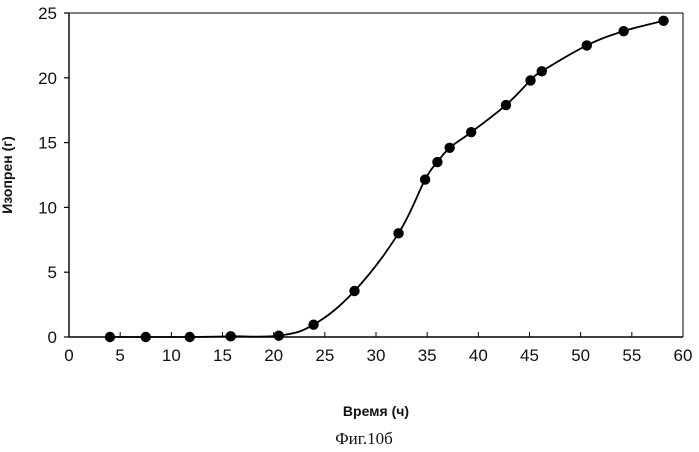 The height and width of the screenshot is (452, 699). What do you see at coordinates (7, 175) in the screenshot?
I see `y-axis-title: Изопрен (г)` at bounding box center [7, 175].